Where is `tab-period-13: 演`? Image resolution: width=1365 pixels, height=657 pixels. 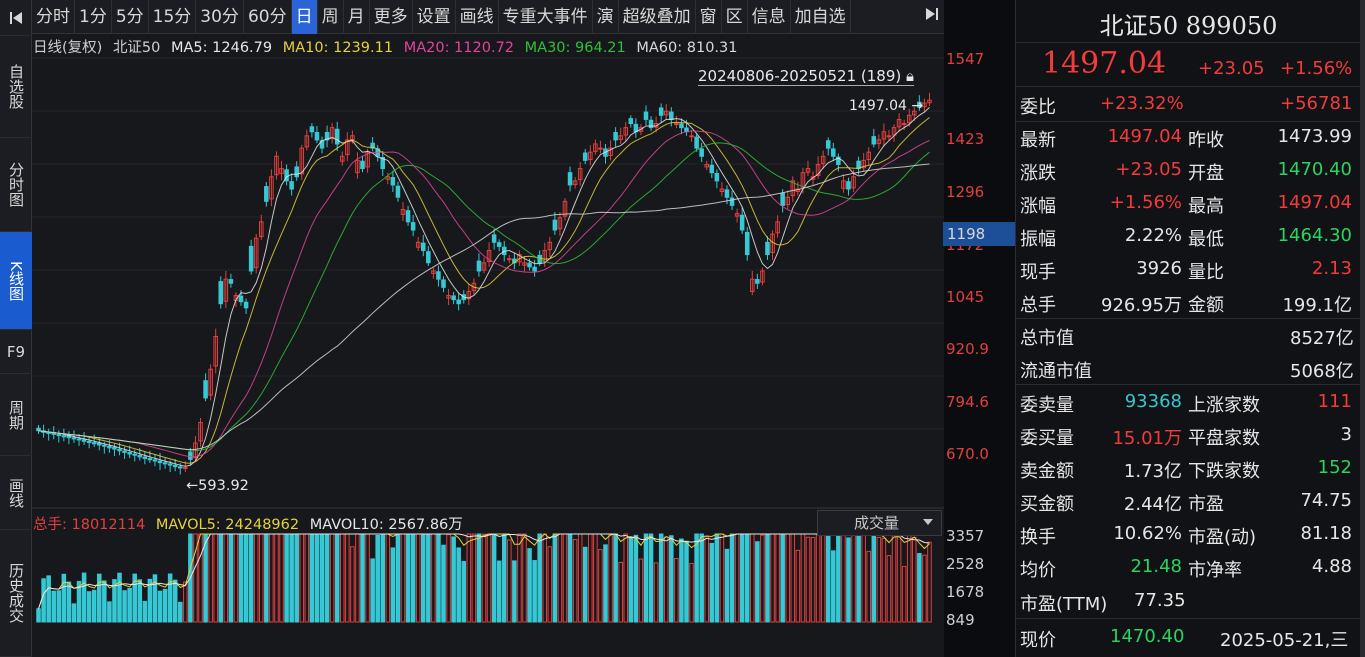 tab-period-13: 演 is located at coordinates (606, 17).